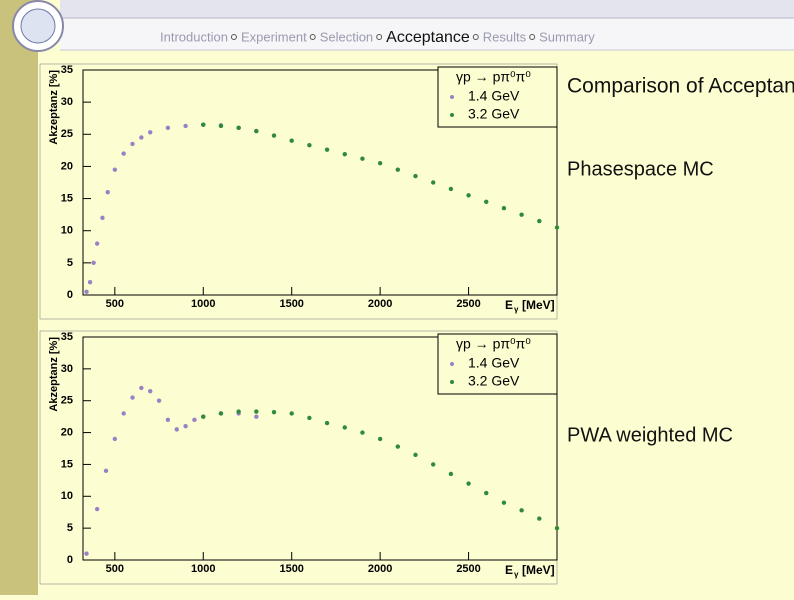 The height and width of the screenshot is (600, 794). Describe the element at coordinates (428, 37) in the screenshot. I see `nav-item: Acceptance` at that location.